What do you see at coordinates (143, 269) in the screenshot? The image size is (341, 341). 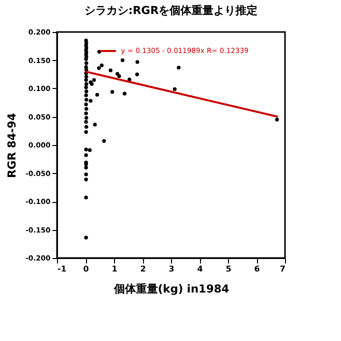 I see `x-tick-label: 2` at bounding box center [143, 269].